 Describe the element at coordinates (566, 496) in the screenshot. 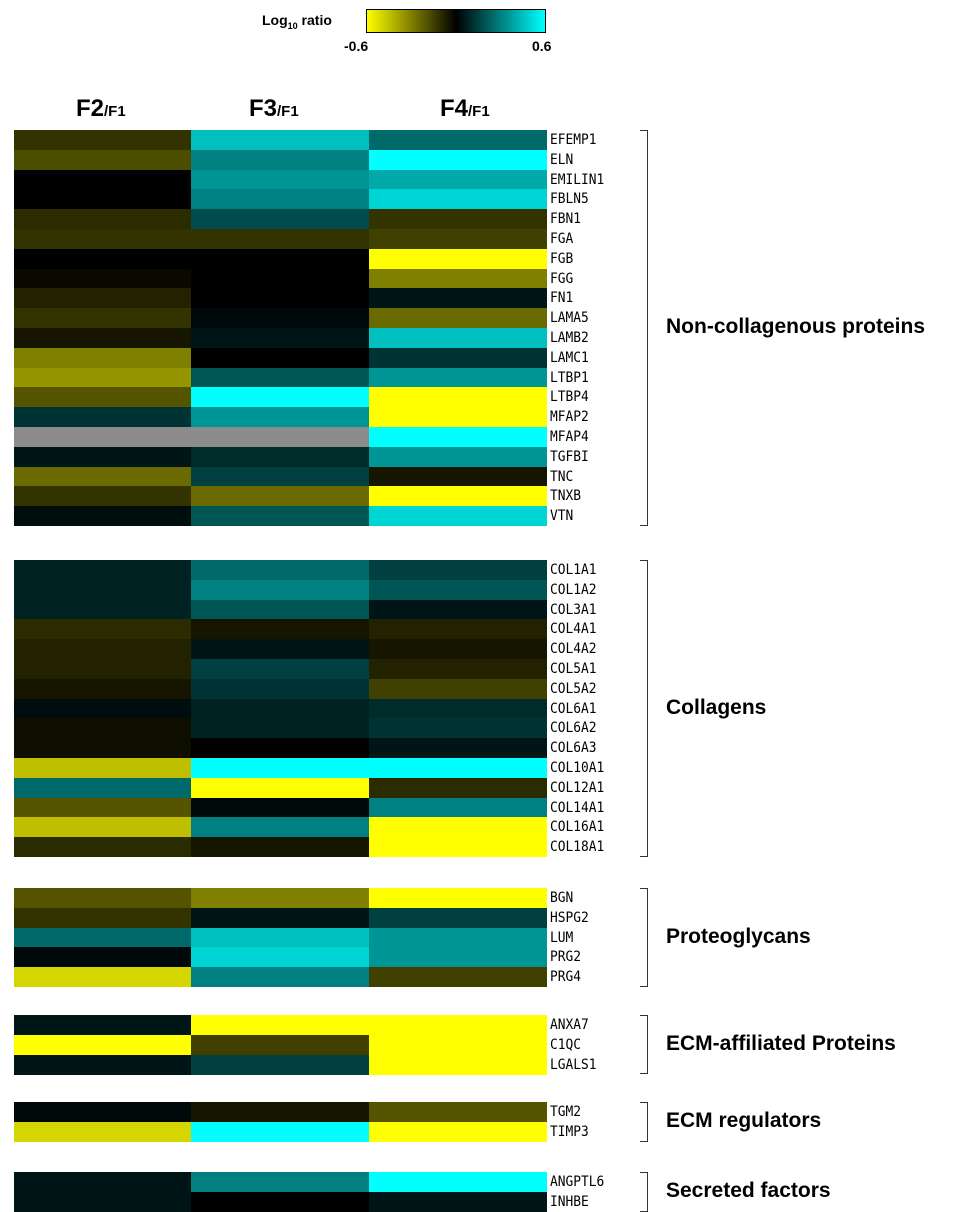

I see `gene-label: TNXB` at that location.